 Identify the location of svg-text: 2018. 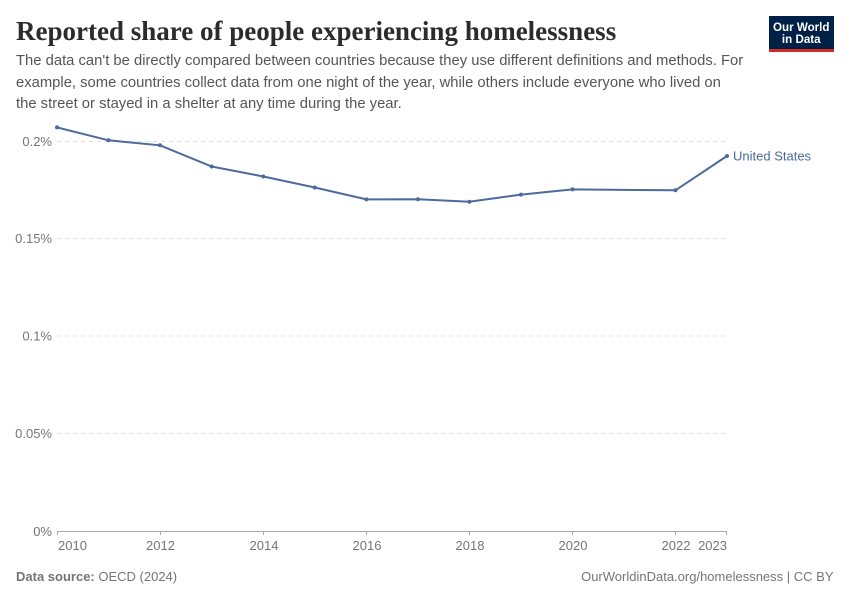
(470, 545).